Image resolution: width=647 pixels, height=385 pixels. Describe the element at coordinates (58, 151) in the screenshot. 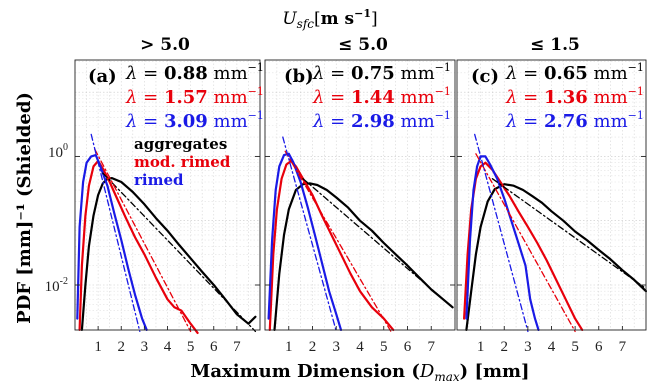

I see `y-tick-label-1e0: 10⁰` at that location.